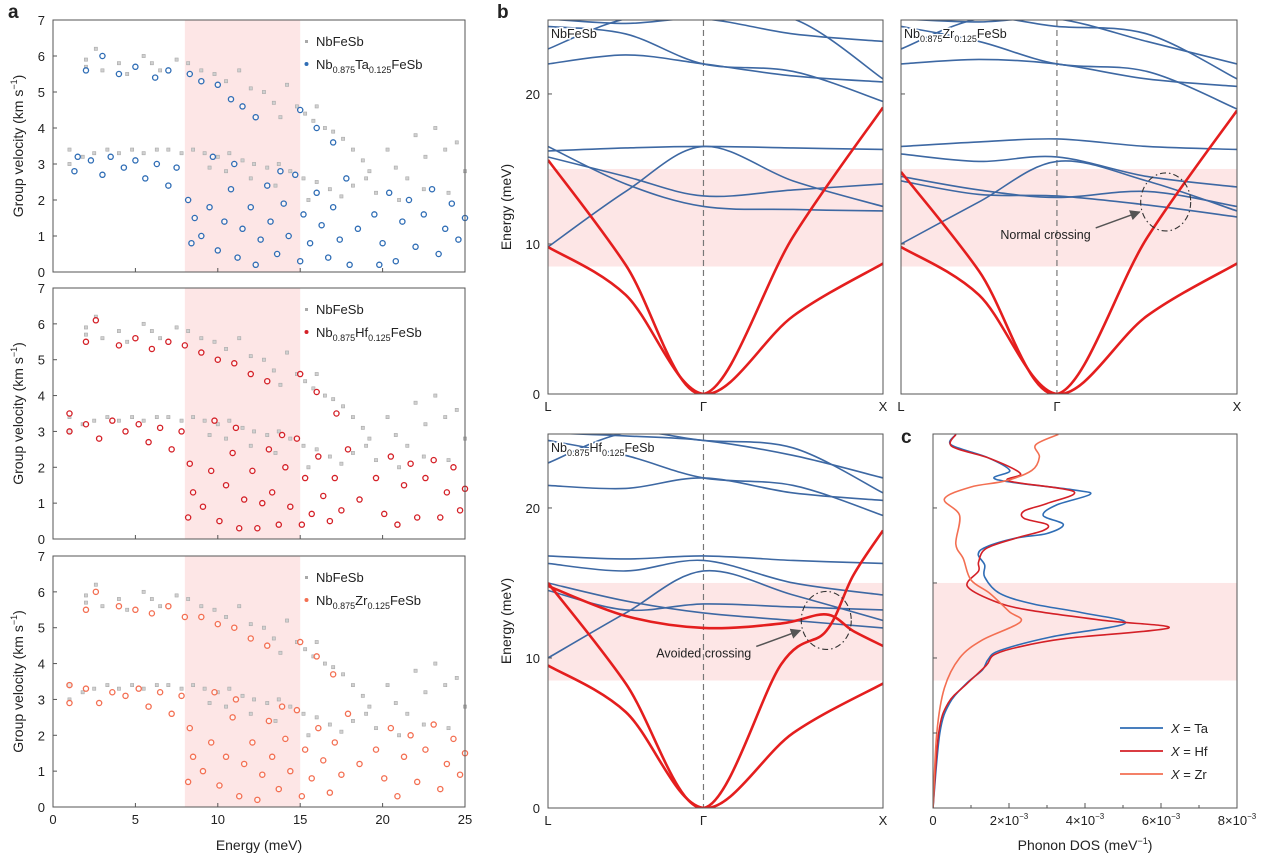 This screenshot has width=1264, height=866. Describe the element at coordinates (1194, 751) in the screenshot. I see `legend-element: = Hf` at that location.